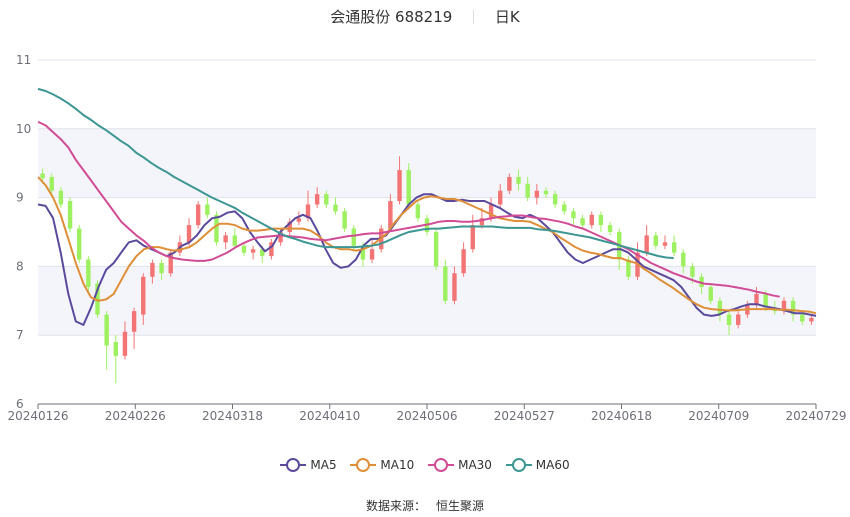  Describe the element at coordinates (382, 465) in the screenshot. I see `legend-item-ma10: MA10` at that location.